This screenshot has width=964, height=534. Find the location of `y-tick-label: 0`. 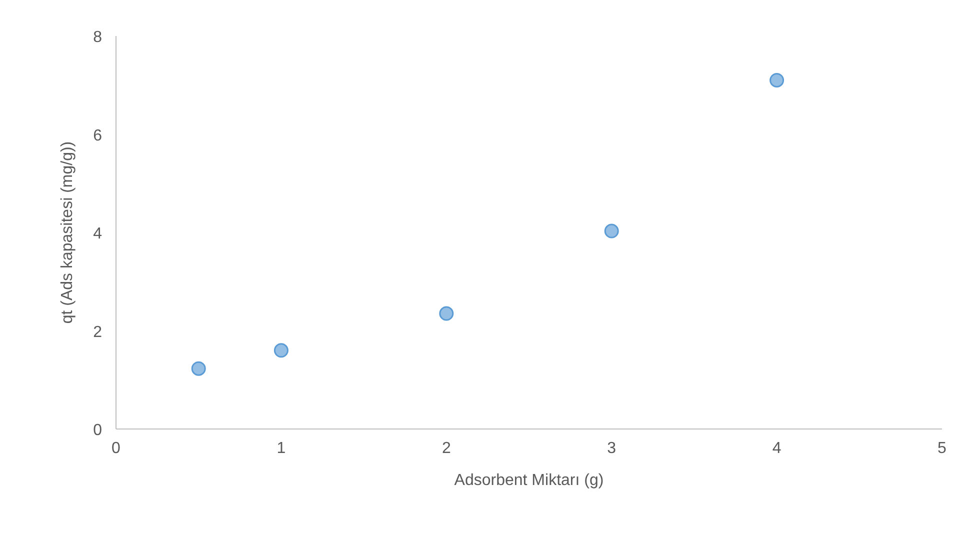

y-tick-label: 0 is located at coordinates (97, 430).